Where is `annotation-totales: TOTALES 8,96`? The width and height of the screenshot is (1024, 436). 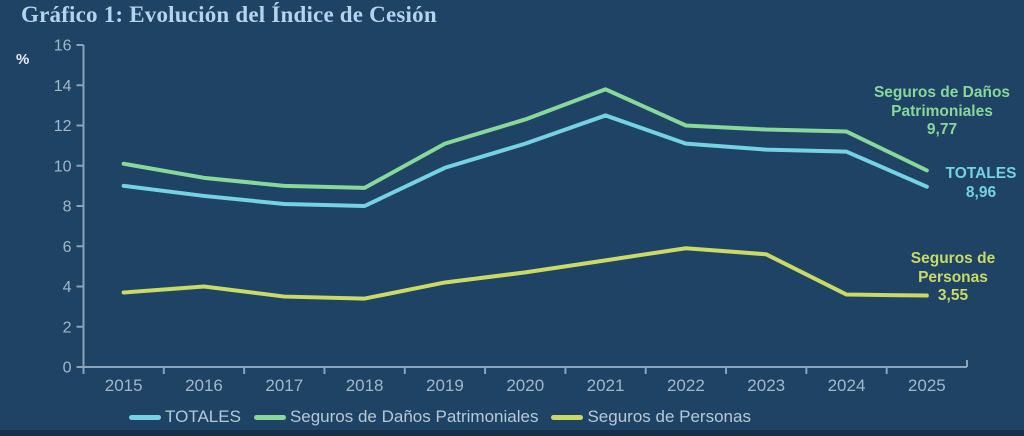
annotation-totales: TOTALES 8,96 is located at coordinates (977, 183).